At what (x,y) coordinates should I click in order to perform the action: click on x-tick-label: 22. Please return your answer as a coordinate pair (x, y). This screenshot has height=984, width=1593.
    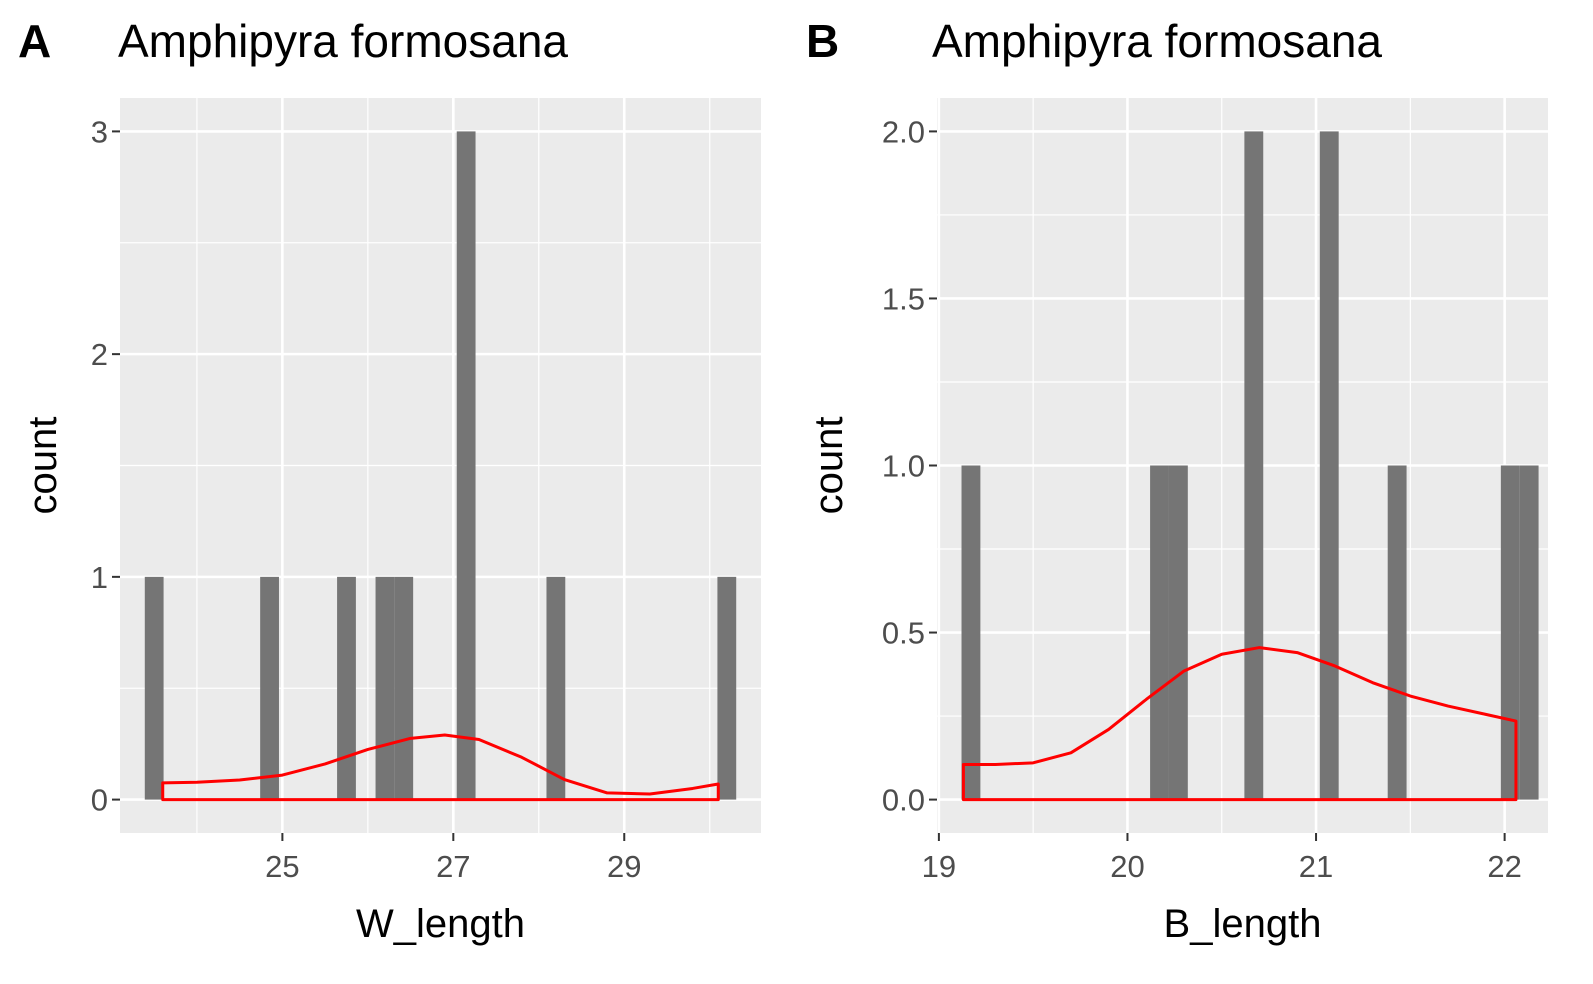
    Looking at the image, I should click on (1504, 866).